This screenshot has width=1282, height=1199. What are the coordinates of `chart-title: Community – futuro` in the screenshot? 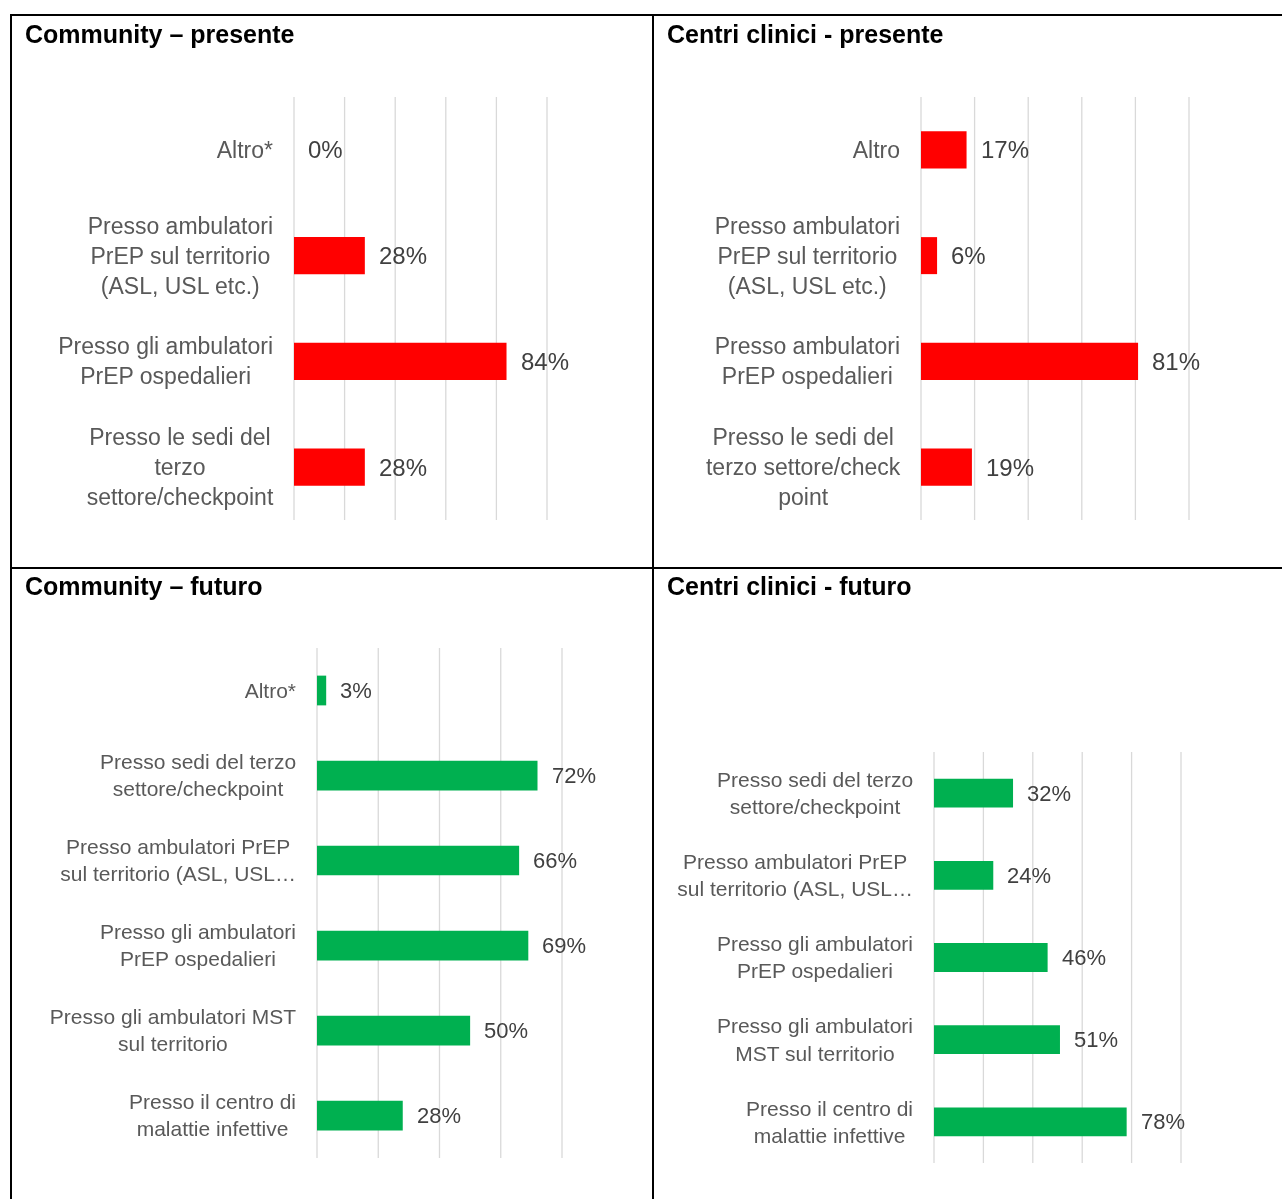 It's located at (144, 585).